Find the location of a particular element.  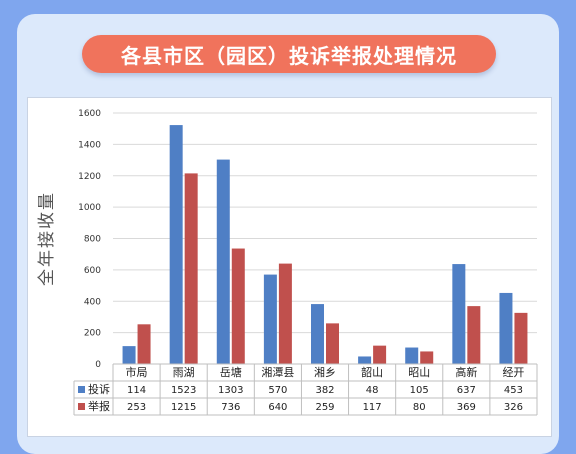

data-value: 1303 is located at coordinates (230, 390).